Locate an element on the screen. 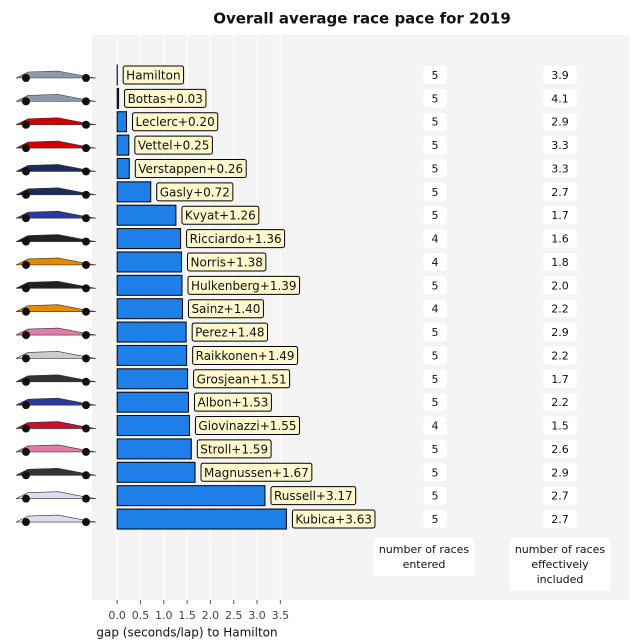  cell-value: 1.8 is located at coordinates (560, 262).